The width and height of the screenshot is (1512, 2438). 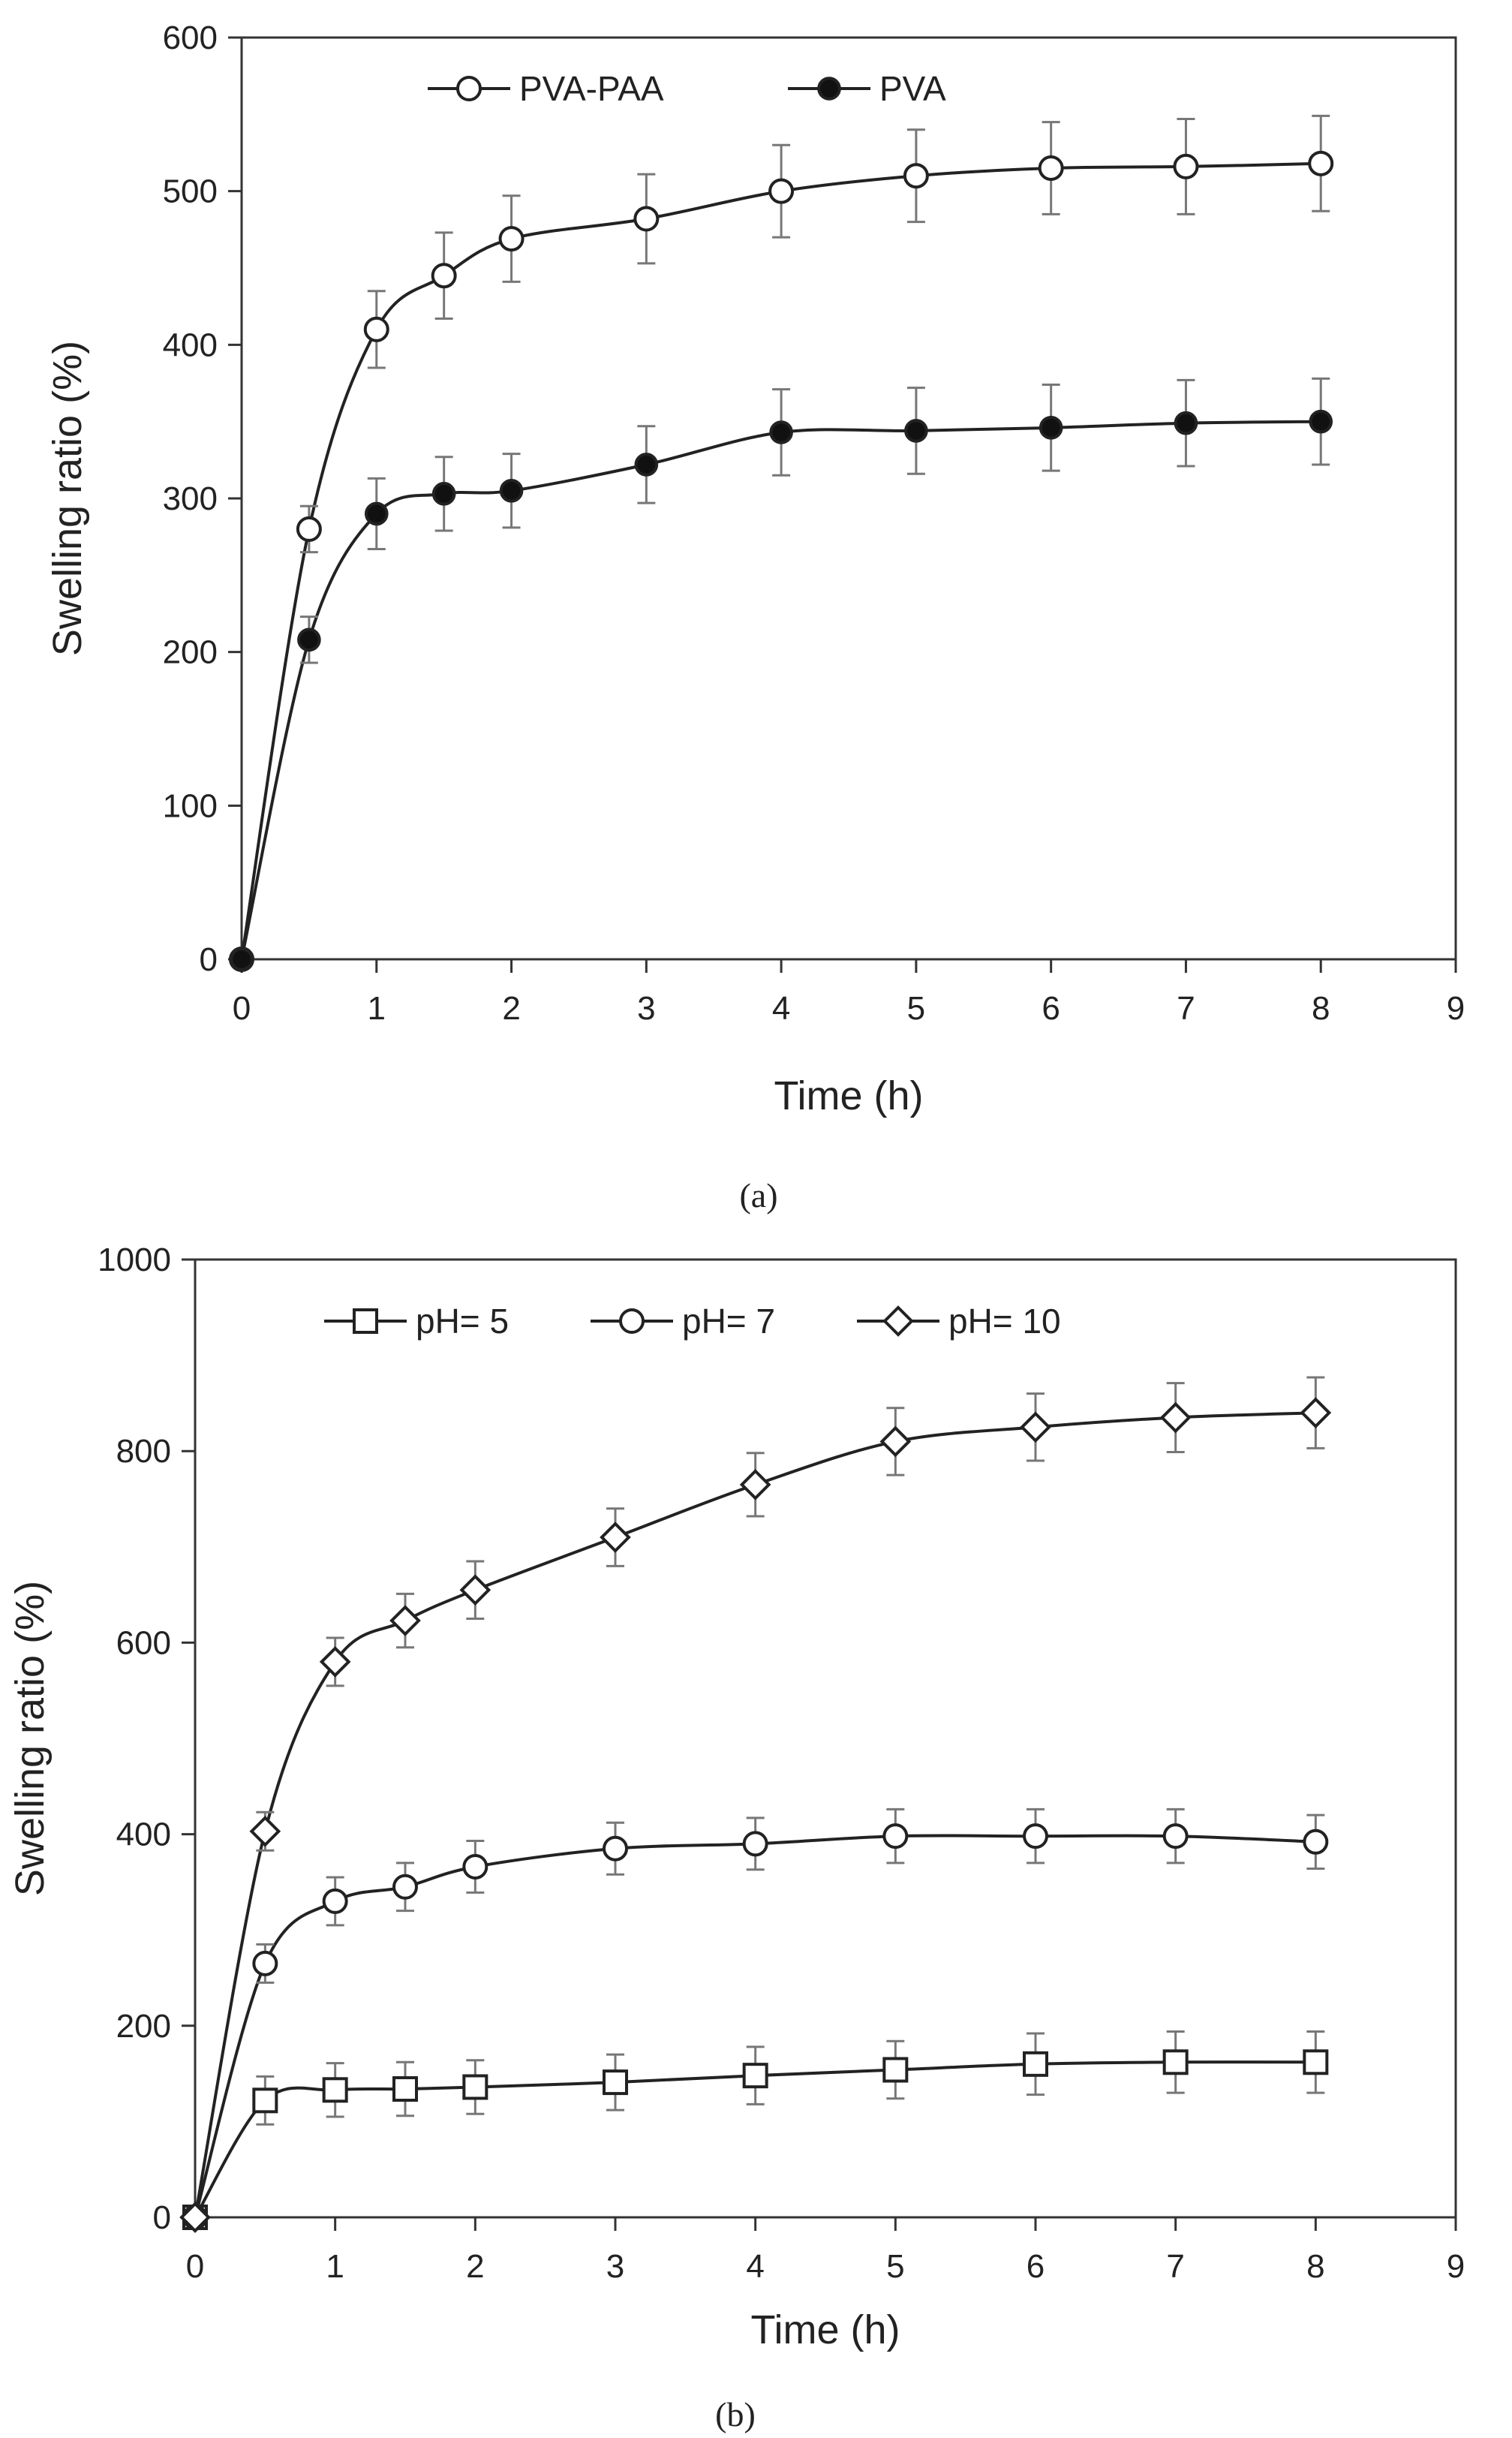 I want to click on legend: PVA-PAA PVA, so click(x=687, y=88).